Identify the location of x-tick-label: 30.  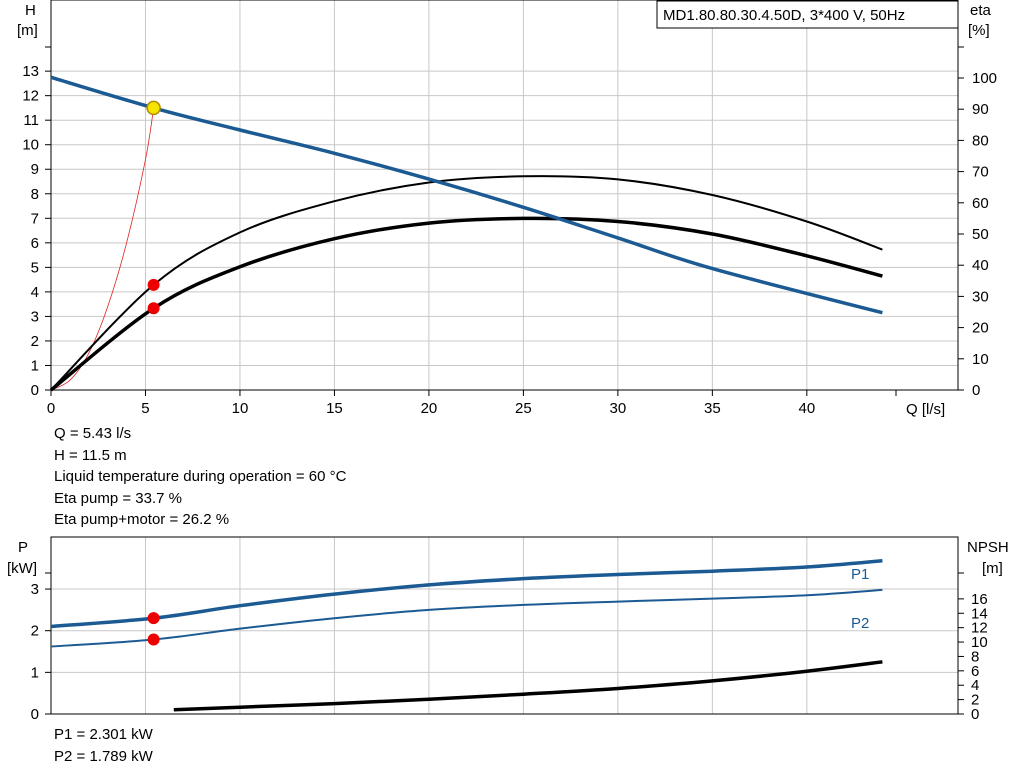
(618, 408).